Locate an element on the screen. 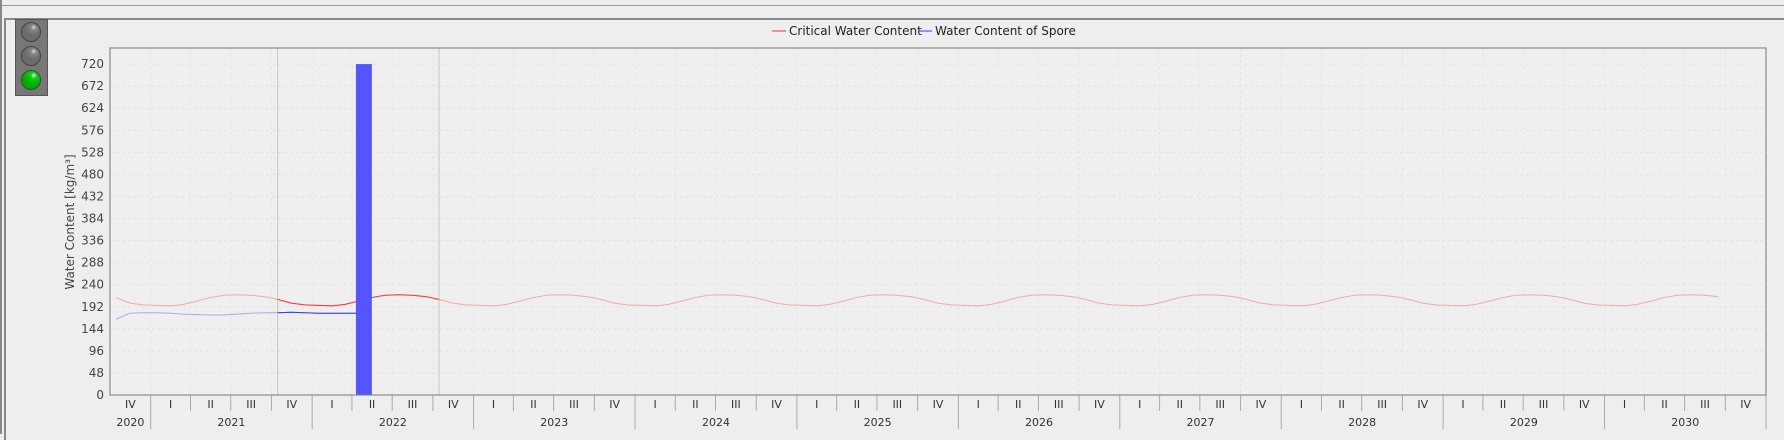 The width and height of the screenshot is (1784, 440). y-tick-label: 144 is located at coordinates (92, 329).